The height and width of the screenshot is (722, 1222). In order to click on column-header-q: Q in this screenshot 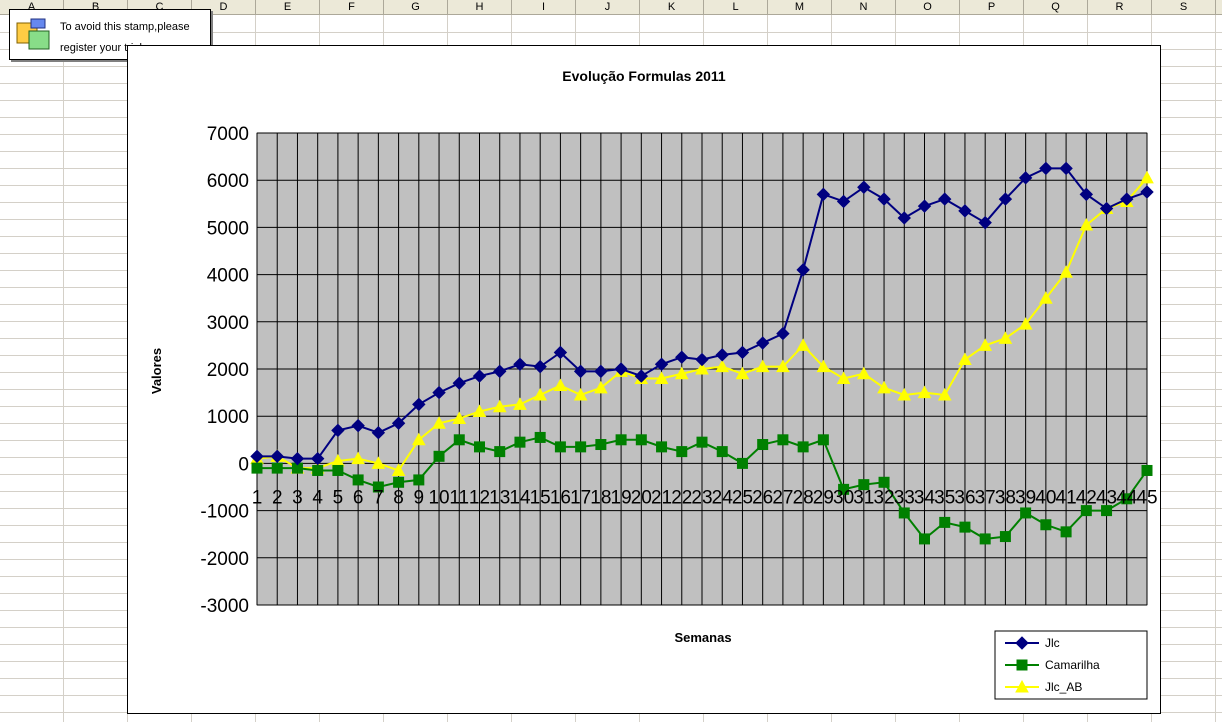, I will do `click(1056, 7)`.